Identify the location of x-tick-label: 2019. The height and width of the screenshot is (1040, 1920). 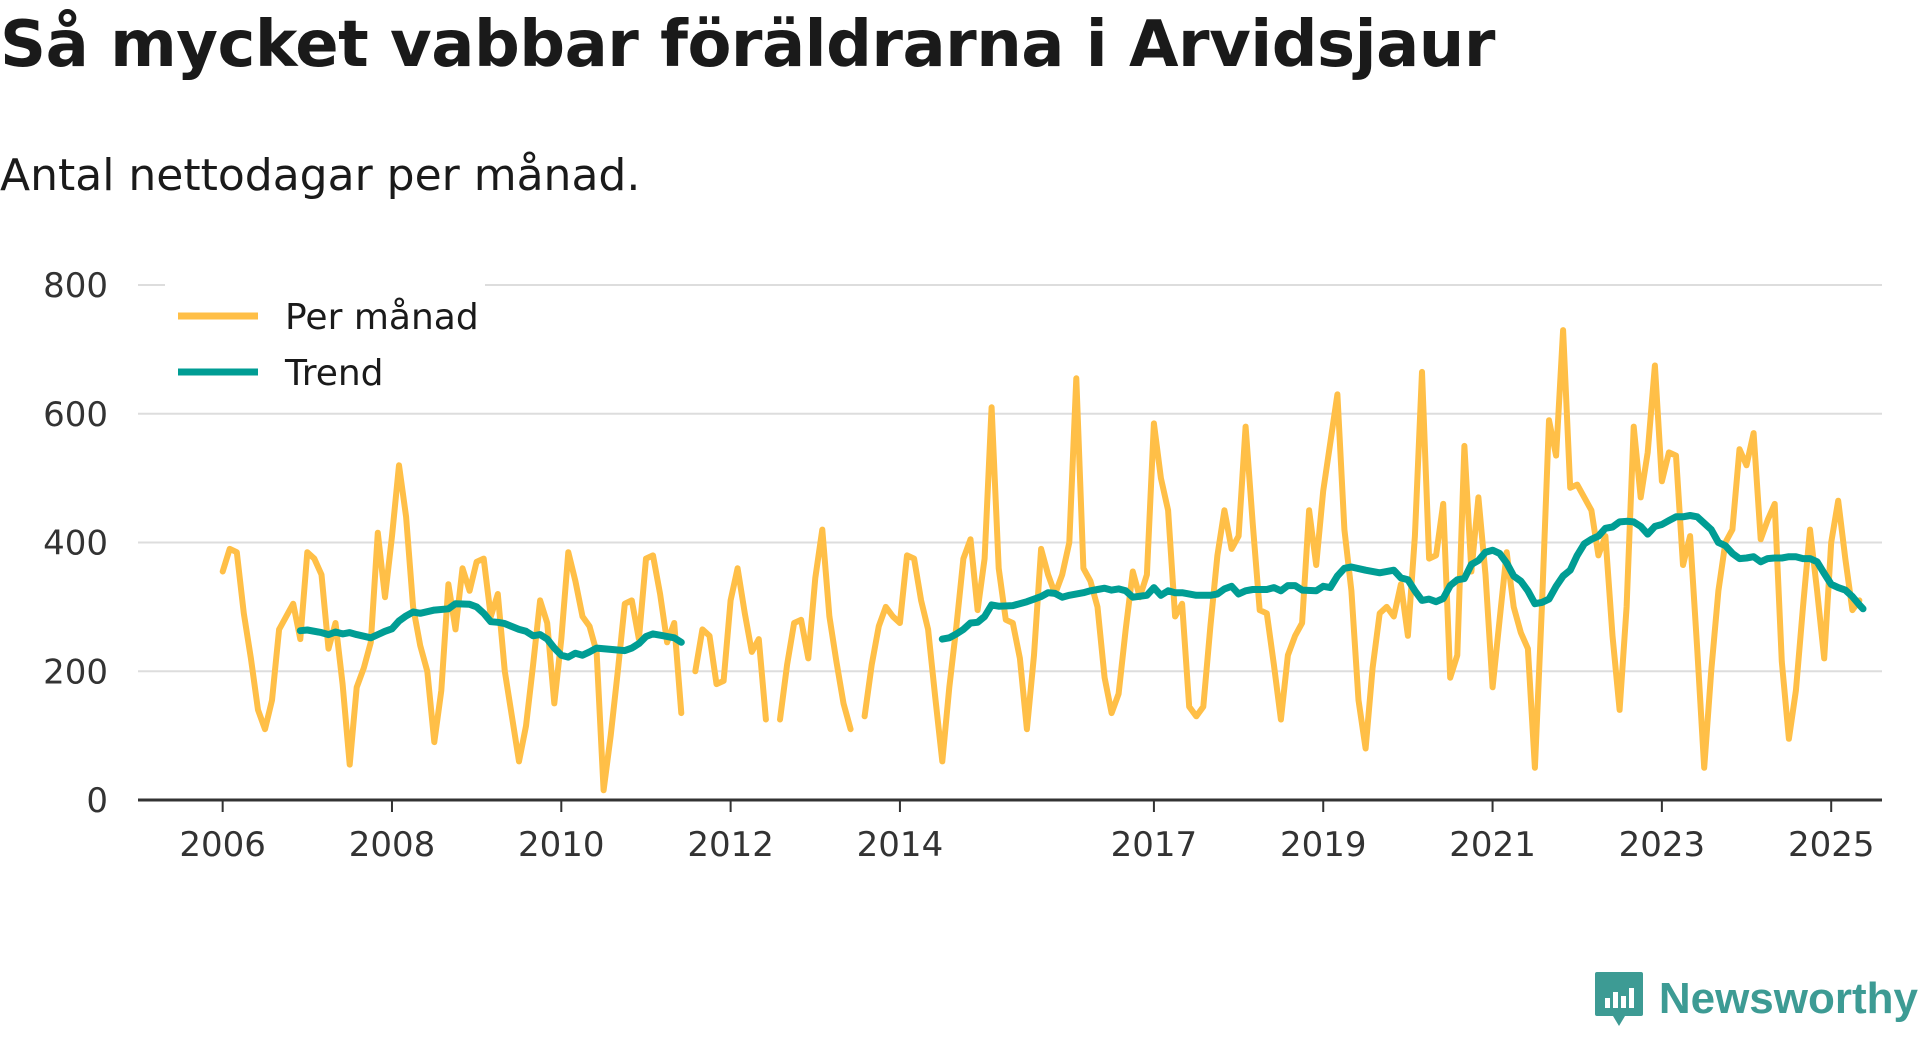
(1323, 845).